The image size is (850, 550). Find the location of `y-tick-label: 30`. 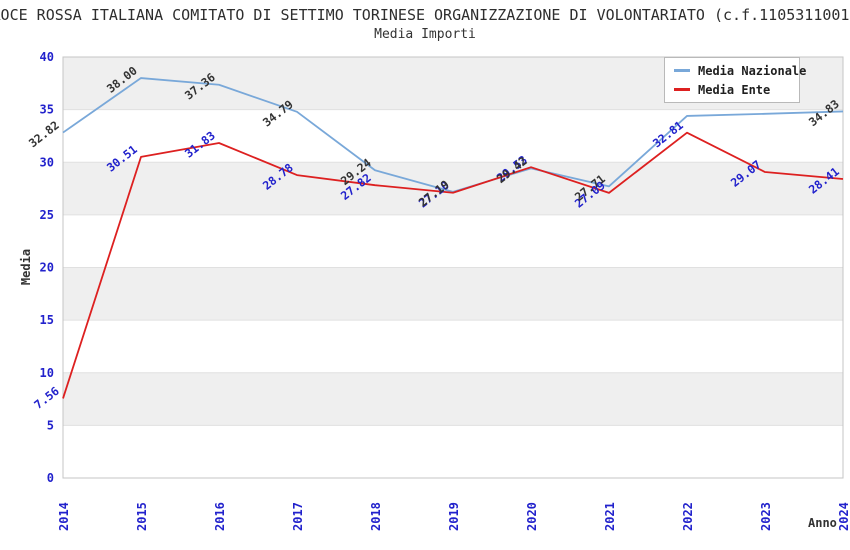

y-tick-label: 30 is located at coordinates (47, 162).